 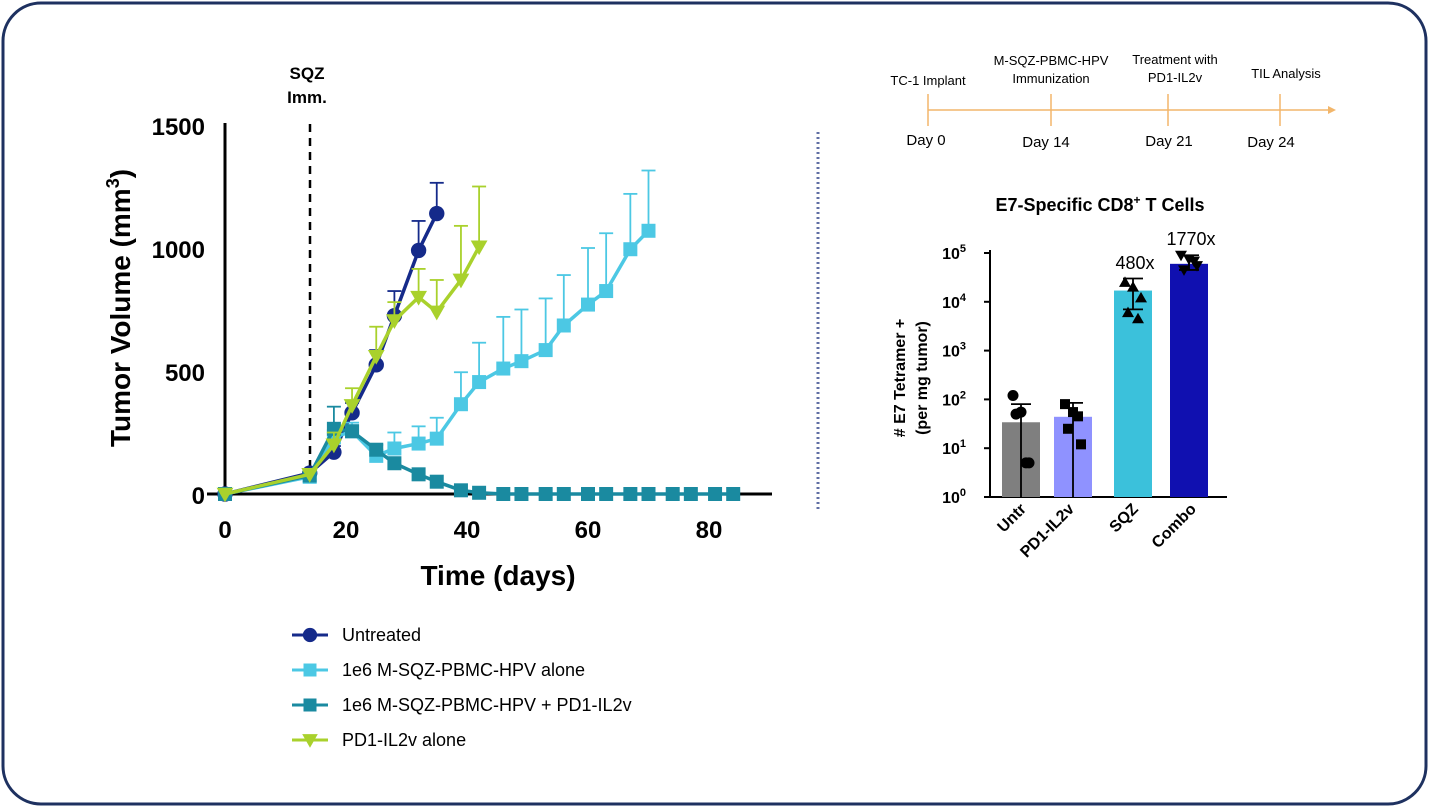 What do you see at coordinates (467, 530) in the screenshot?
I see `x-tick-label: 40` at bounding box center [467, 530].